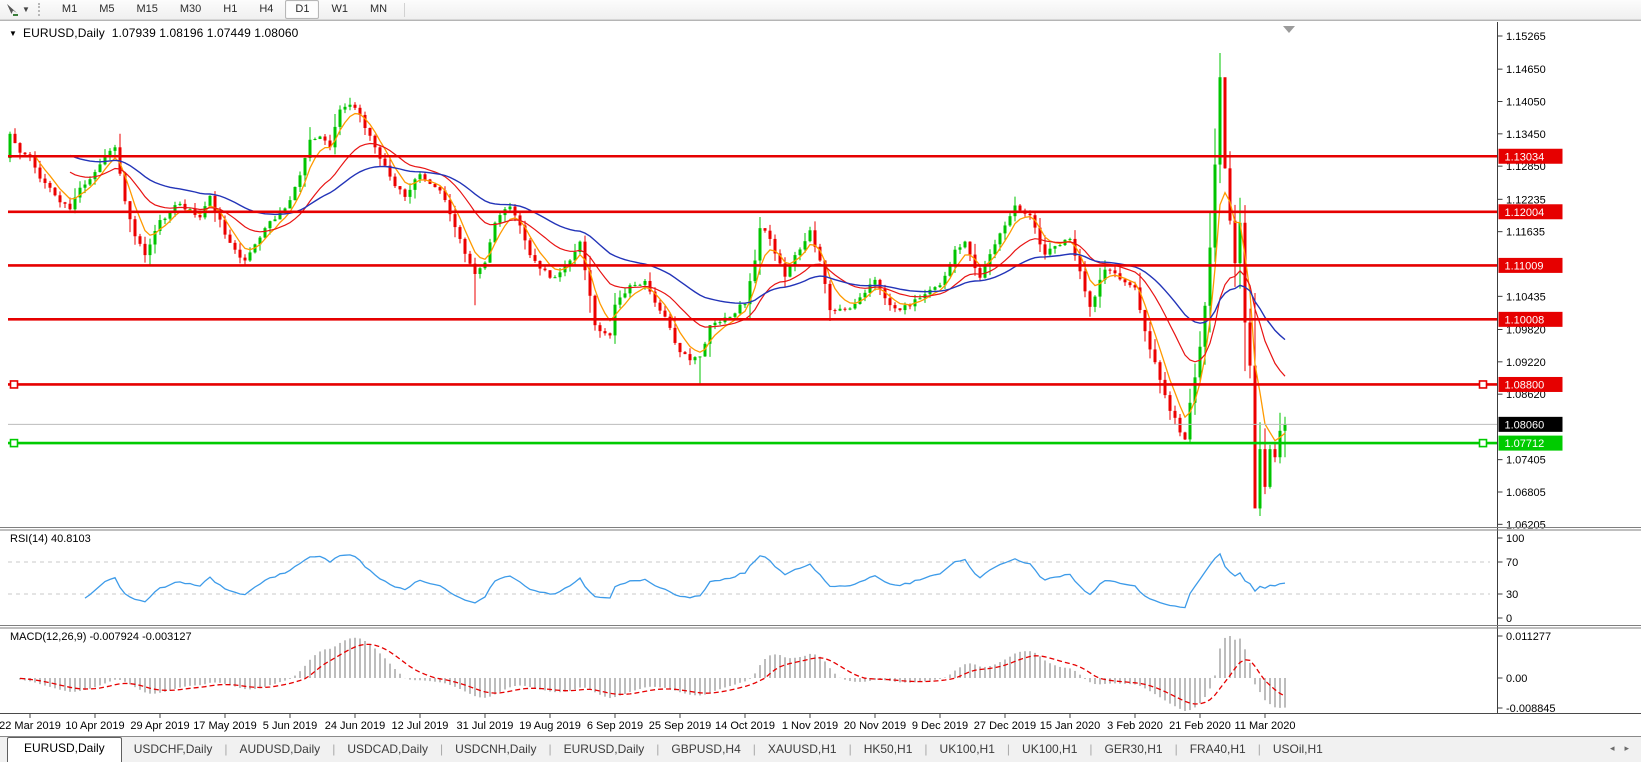 The image size is (1641, 762). What do you see at coordinates (280, 749) in the screenshot?
I see `chart-tab-2-audusd-daily: AUDUSD,Daily` at bounding box center [280, 749].